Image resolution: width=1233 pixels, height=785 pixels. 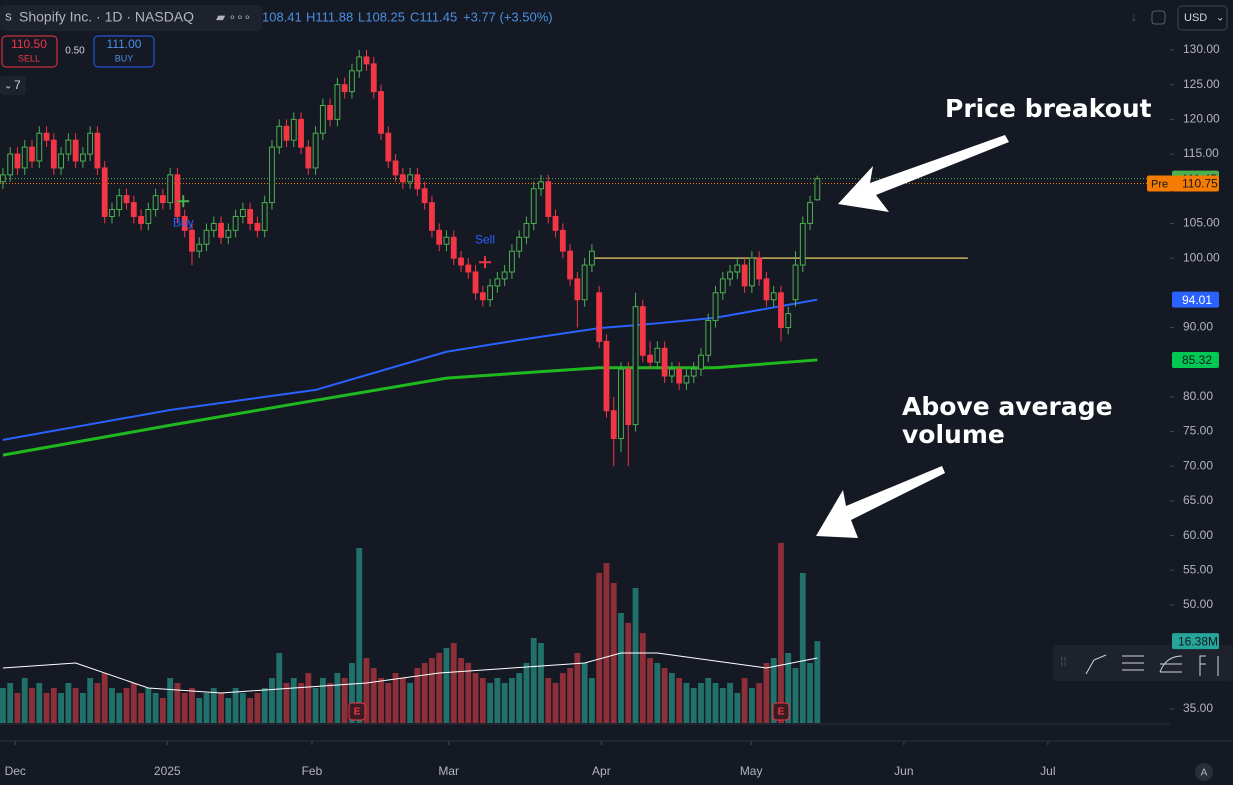 What do you see at coordinates (1209, 665) in the screenshot?
I see `projection-tool` at bounding box center [1209, 665].